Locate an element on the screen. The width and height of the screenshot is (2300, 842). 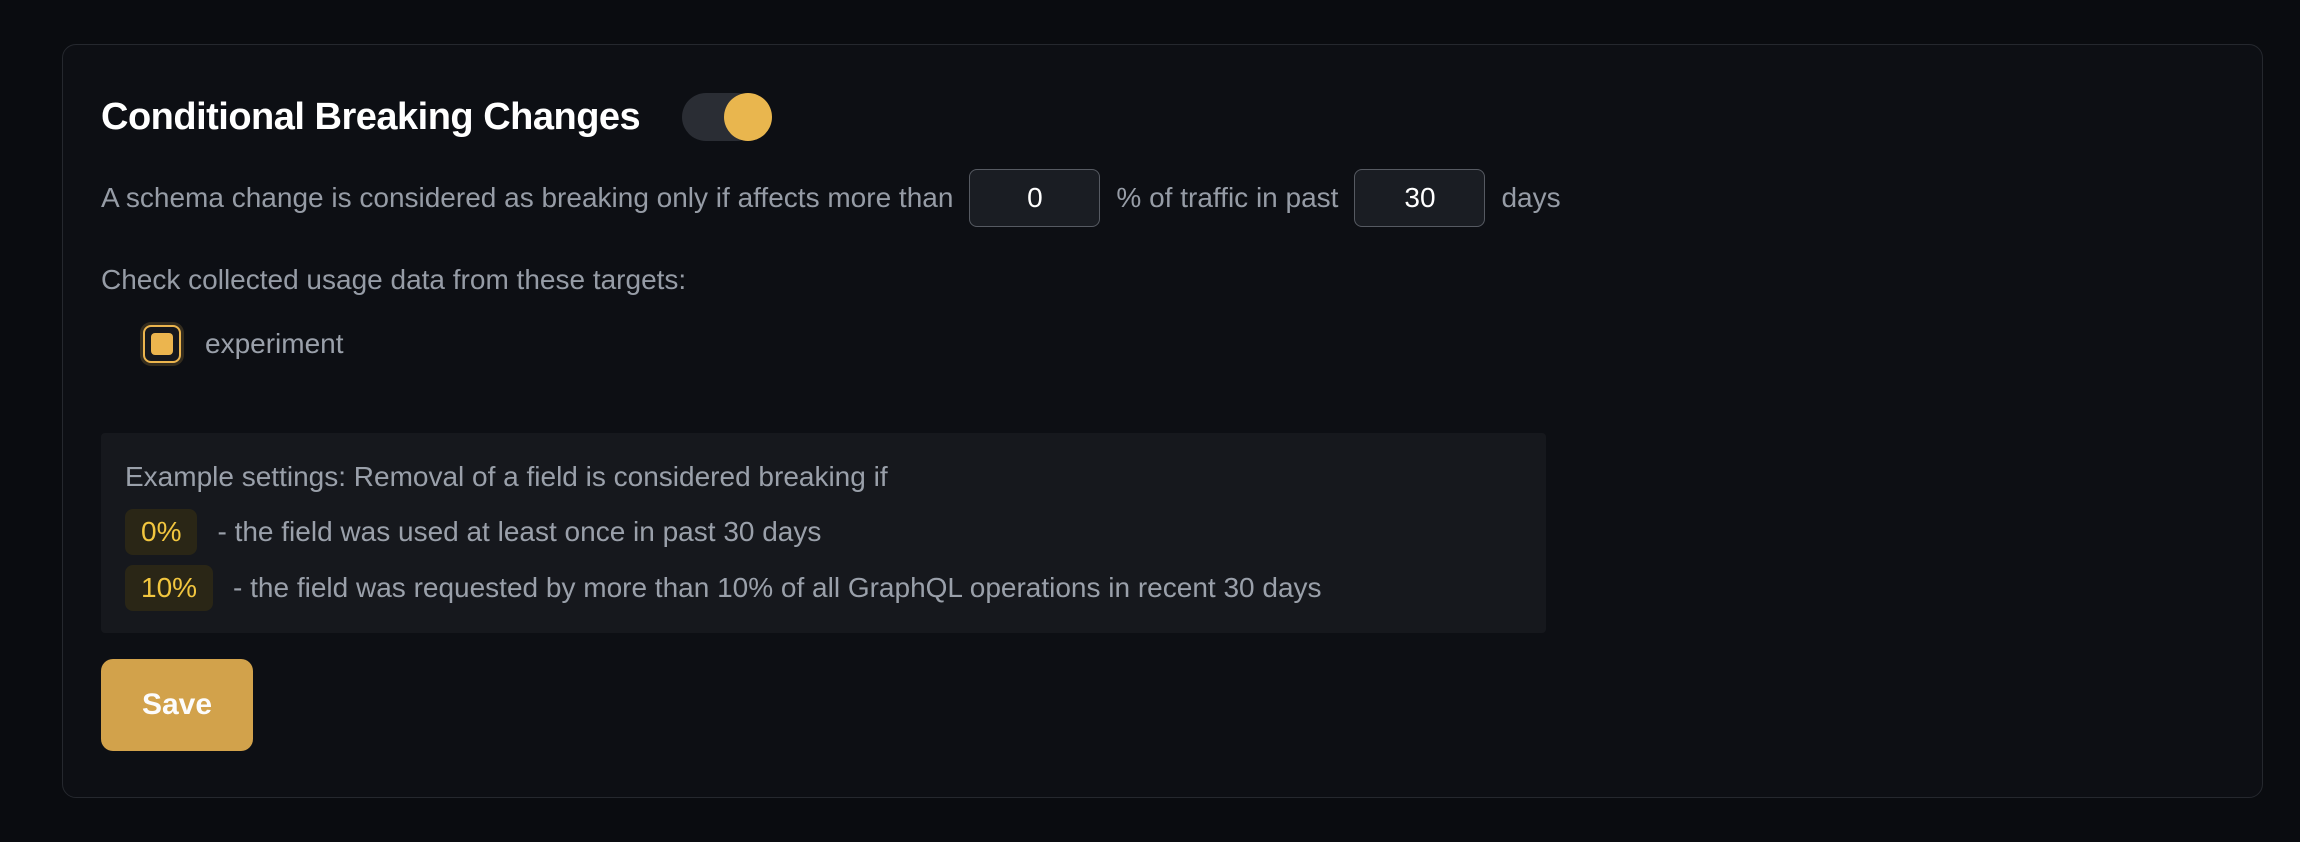
checkbox-checked-indicator-icon is located at coordinates (162, 344).